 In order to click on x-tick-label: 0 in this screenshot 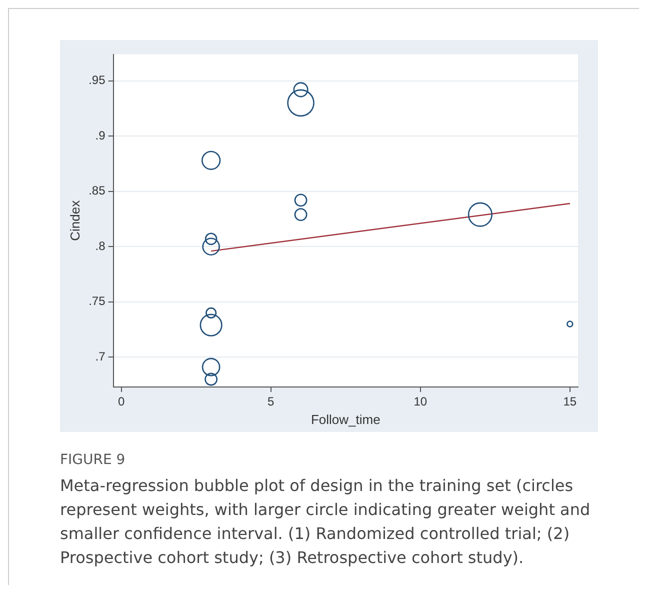, I will do `click(122, 401)`.